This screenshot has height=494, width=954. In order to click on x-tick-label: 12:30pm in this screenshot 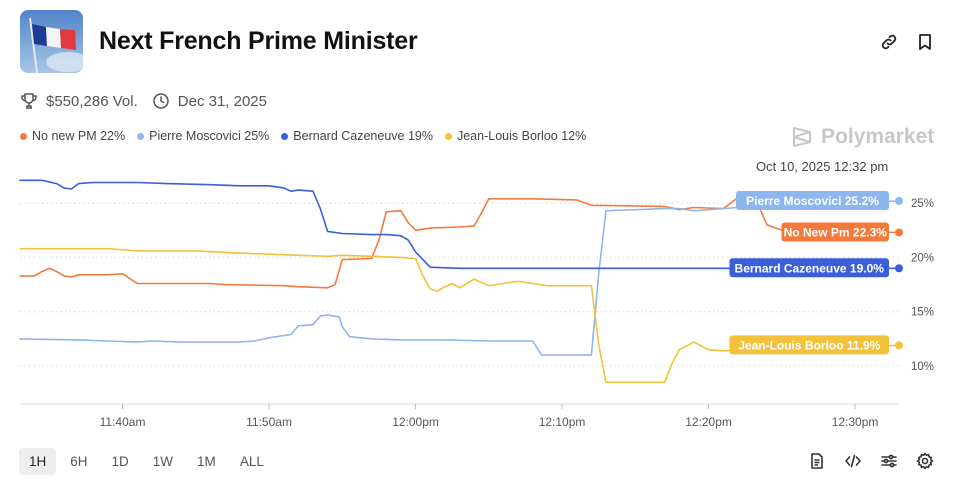, I will do `click(855, 422)`.